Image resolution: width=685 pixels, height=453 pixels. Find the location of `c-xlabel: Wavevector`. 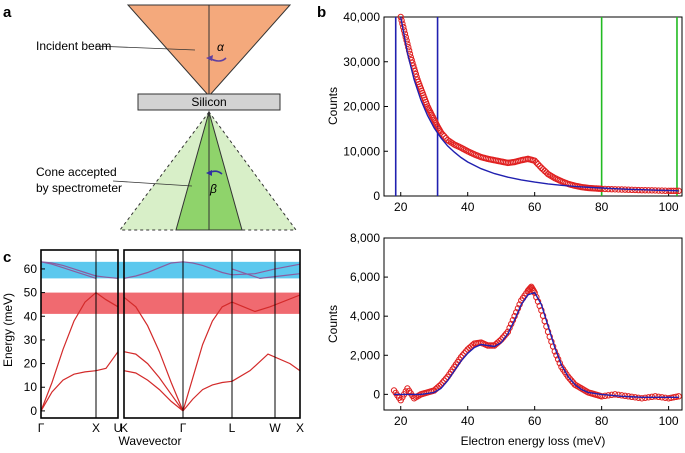

c-xlabel: Wavevector is located at coordinates (150, 441).